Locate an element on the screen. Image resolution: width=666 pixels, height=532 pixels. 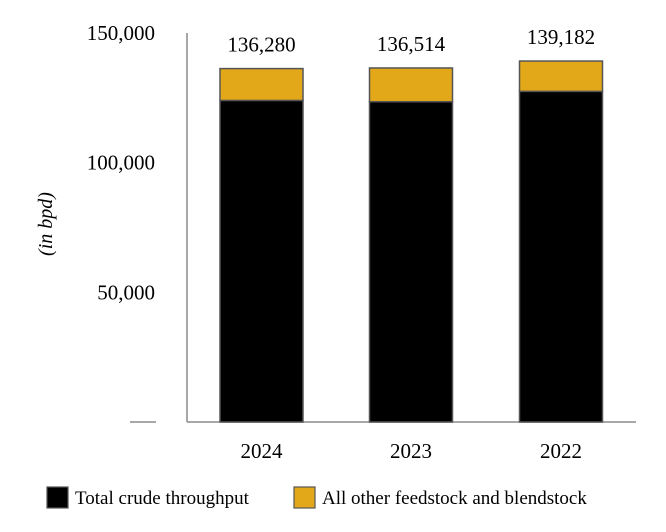
y-axis-label: (in bpd) is located at coordinates (46, 224).